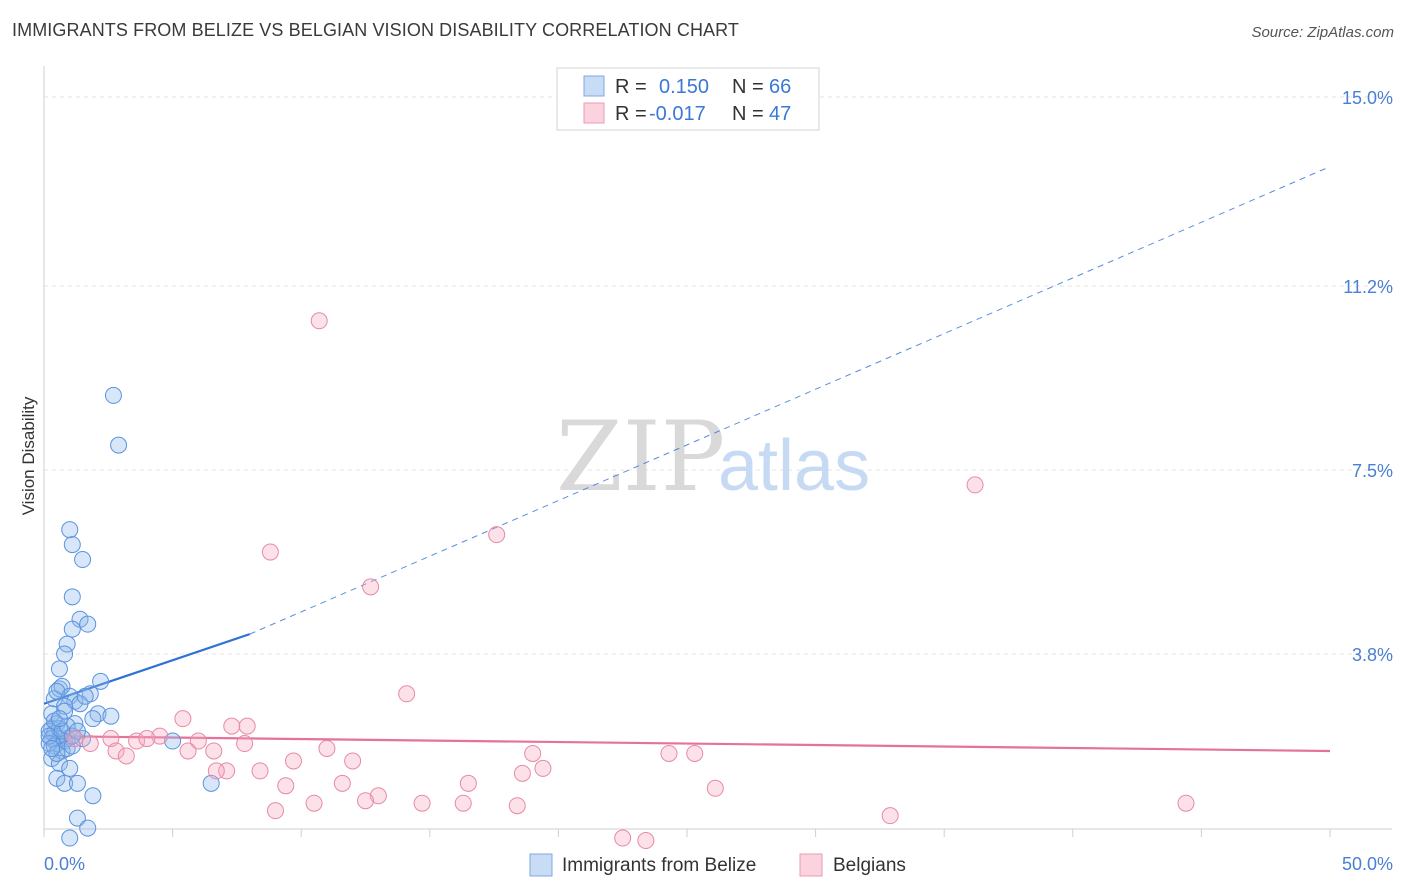 The height and width of the screenshot is (892, 1406). I want to click on belize-points, so click(130, 616).